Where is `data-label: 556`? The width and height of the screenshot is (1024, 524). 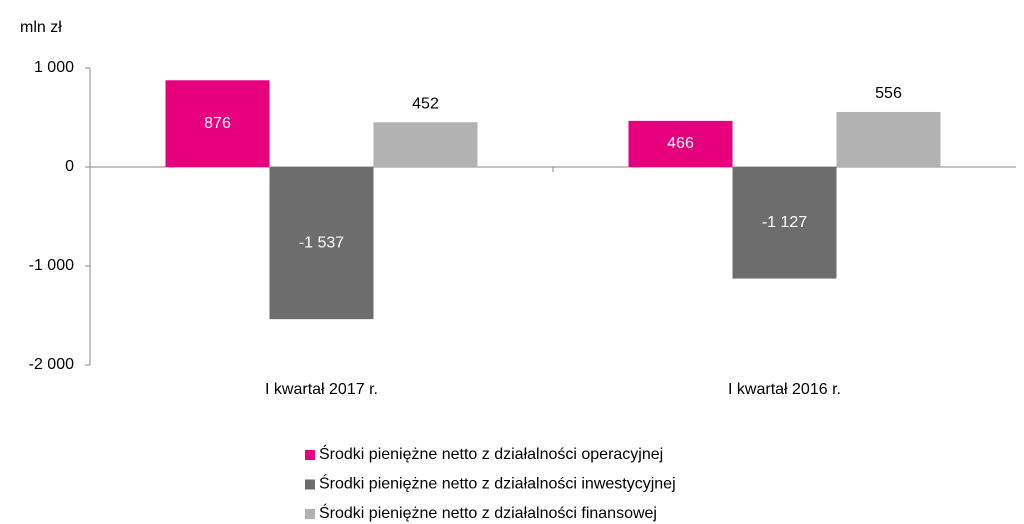 data-label: 556 is located at coordinates (888, 93).